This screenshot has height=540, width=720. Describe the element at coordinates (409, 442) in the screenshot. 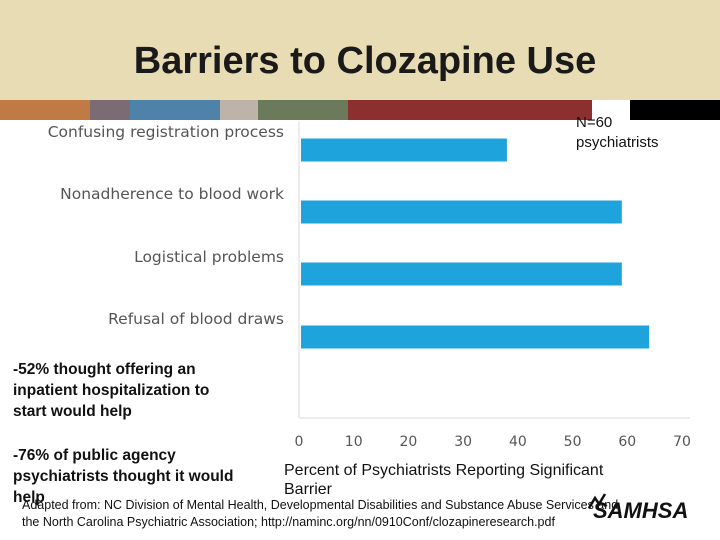

I see `x-tick-label: 20` at that location.